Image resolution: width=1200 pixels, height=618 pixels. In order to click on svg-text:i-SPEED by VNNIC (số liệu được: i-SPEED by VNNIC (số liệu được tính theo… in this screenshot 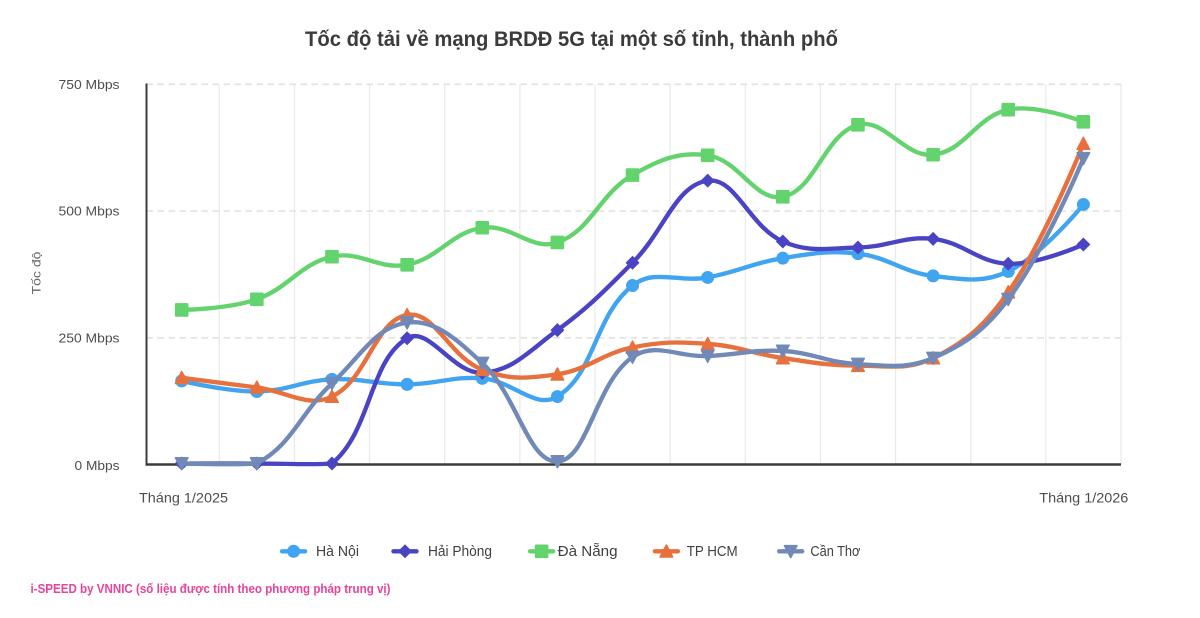, I will do `click(211, 588)`.